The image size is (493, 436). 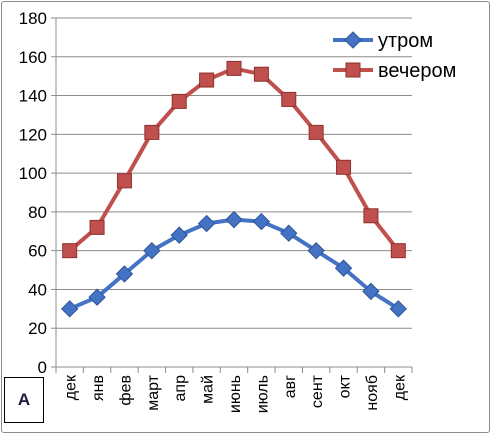 I want to click on corner-label: A, so click(x=24, y=399).